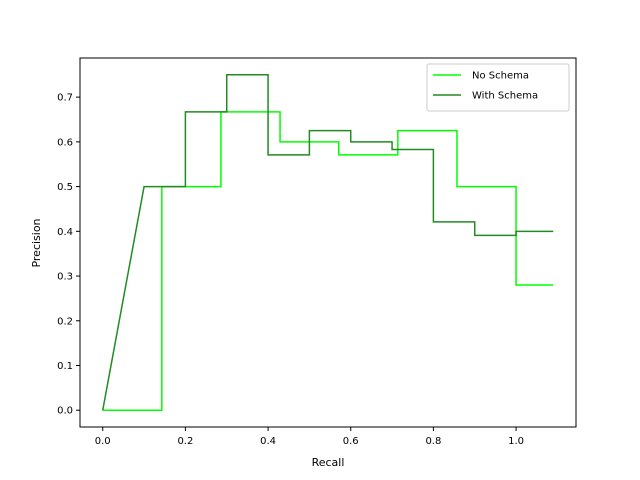 This screenshot has width=640, height=480. What do you see at coordinates (65, 411) in the screenshot?
I see `y-tick-label: 0.0` at bounding box center [65, 411].